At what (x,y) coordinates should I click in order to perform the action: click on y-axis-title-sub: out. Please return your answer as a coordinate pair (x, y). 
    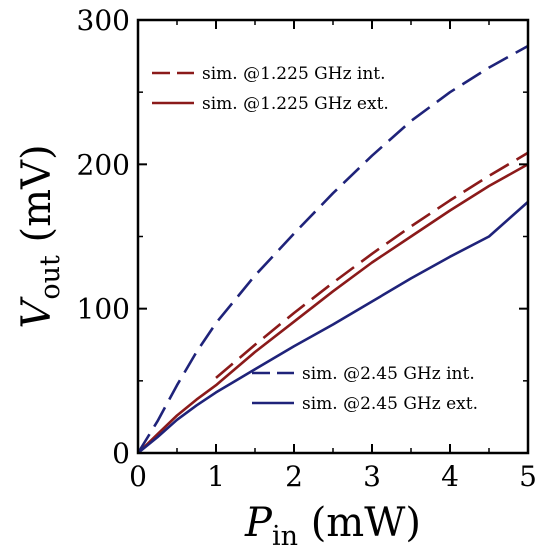
    Looking at the image, I should click on (50, 277).